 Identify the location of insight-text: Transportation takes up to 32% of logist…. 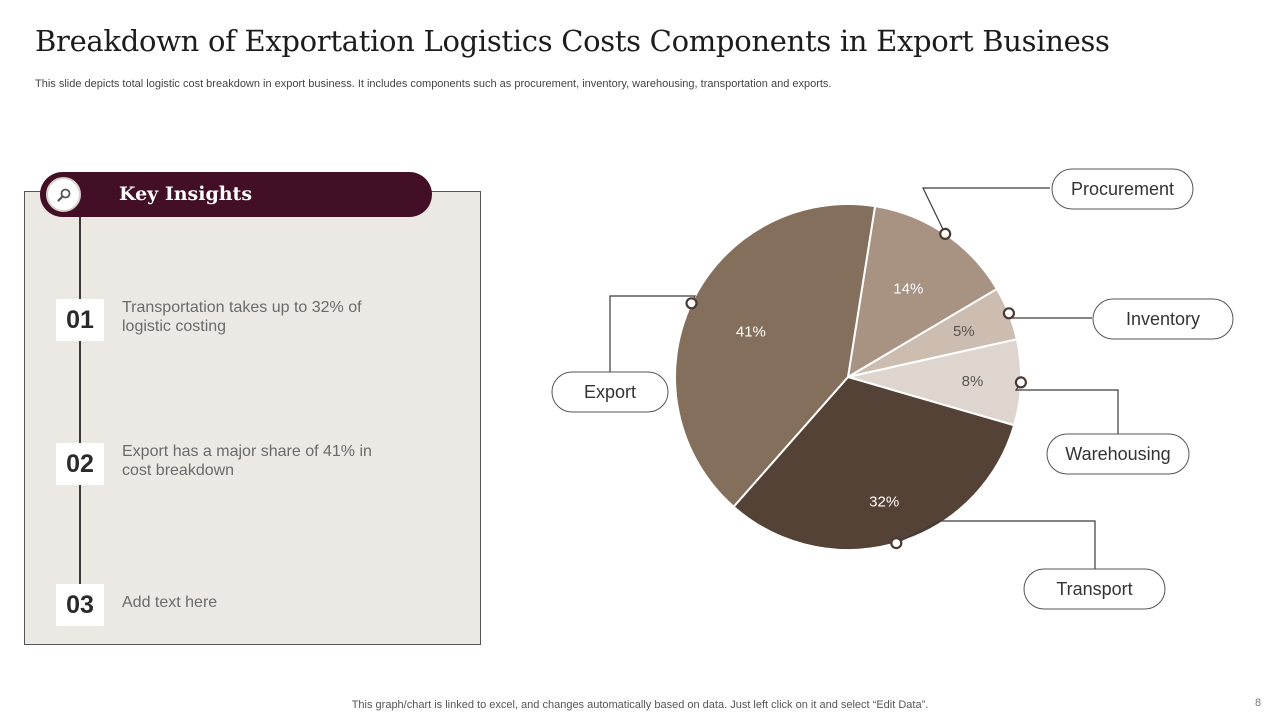
(242, 317).